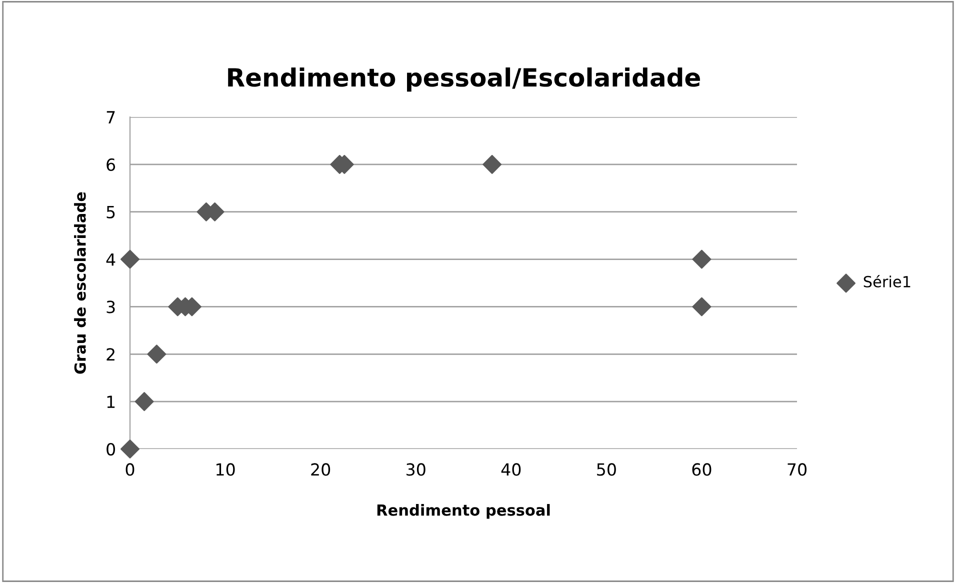 The image size is (956, 583). Describe the element at coordinates (110, 354) in the screenshot. I see `y-tick-label: 2` at that location.